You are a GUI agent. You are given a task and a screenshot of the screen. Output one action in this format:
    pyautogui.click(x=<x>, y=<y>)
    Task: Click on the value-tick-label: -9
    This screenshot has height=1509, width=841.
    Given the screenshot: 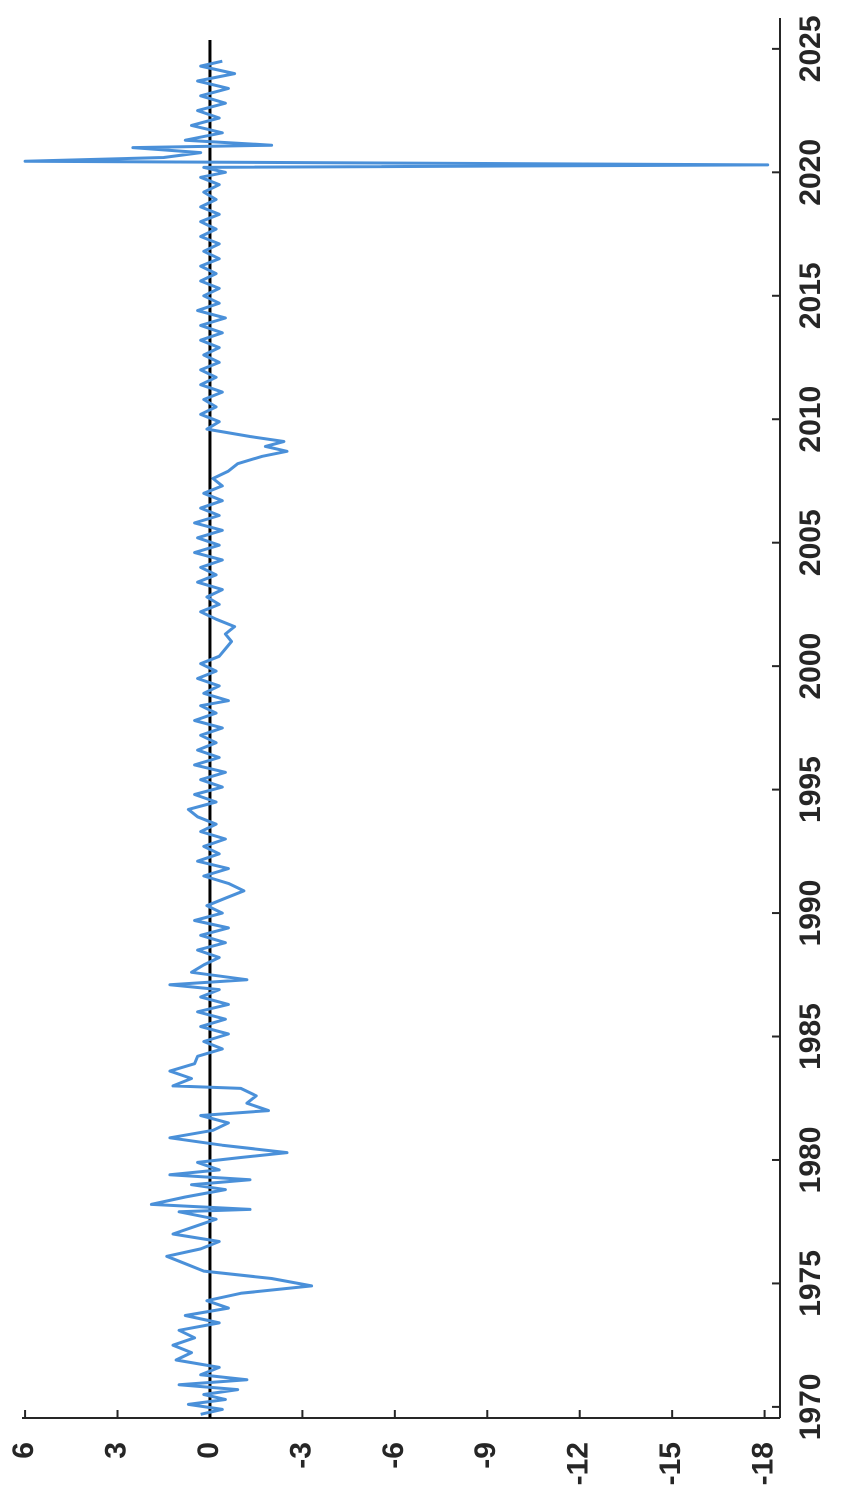 What is the action you would take?
    pyautogui.click(x=485, y=1455)
    